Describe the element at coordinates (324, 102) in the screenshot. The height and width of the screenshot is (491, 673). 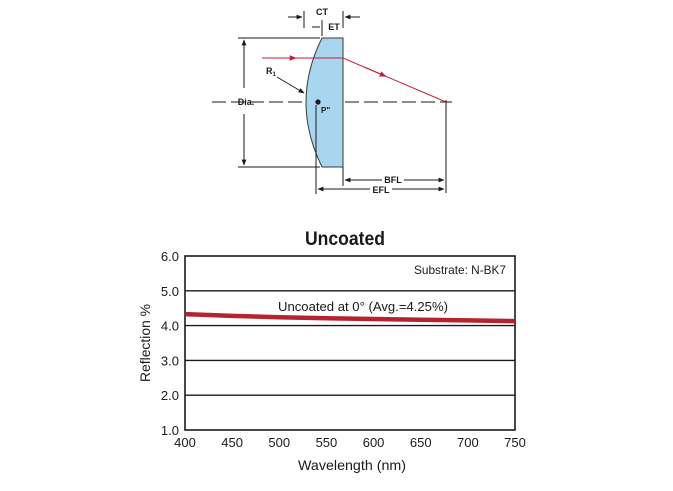
I see `plano-convex-lens` at that location.